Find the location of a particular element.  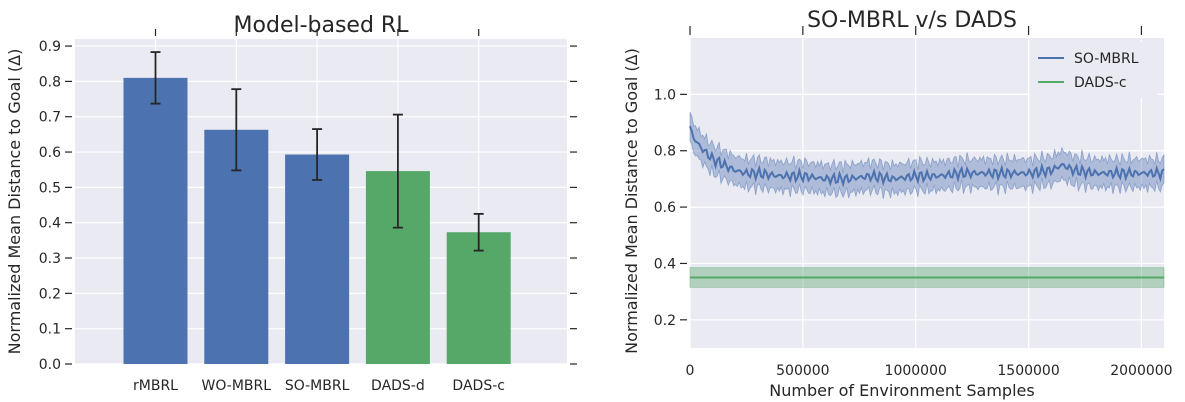

x-tick-label-so-mbrl: SO-MBRL is located at coordinates (317, 386).